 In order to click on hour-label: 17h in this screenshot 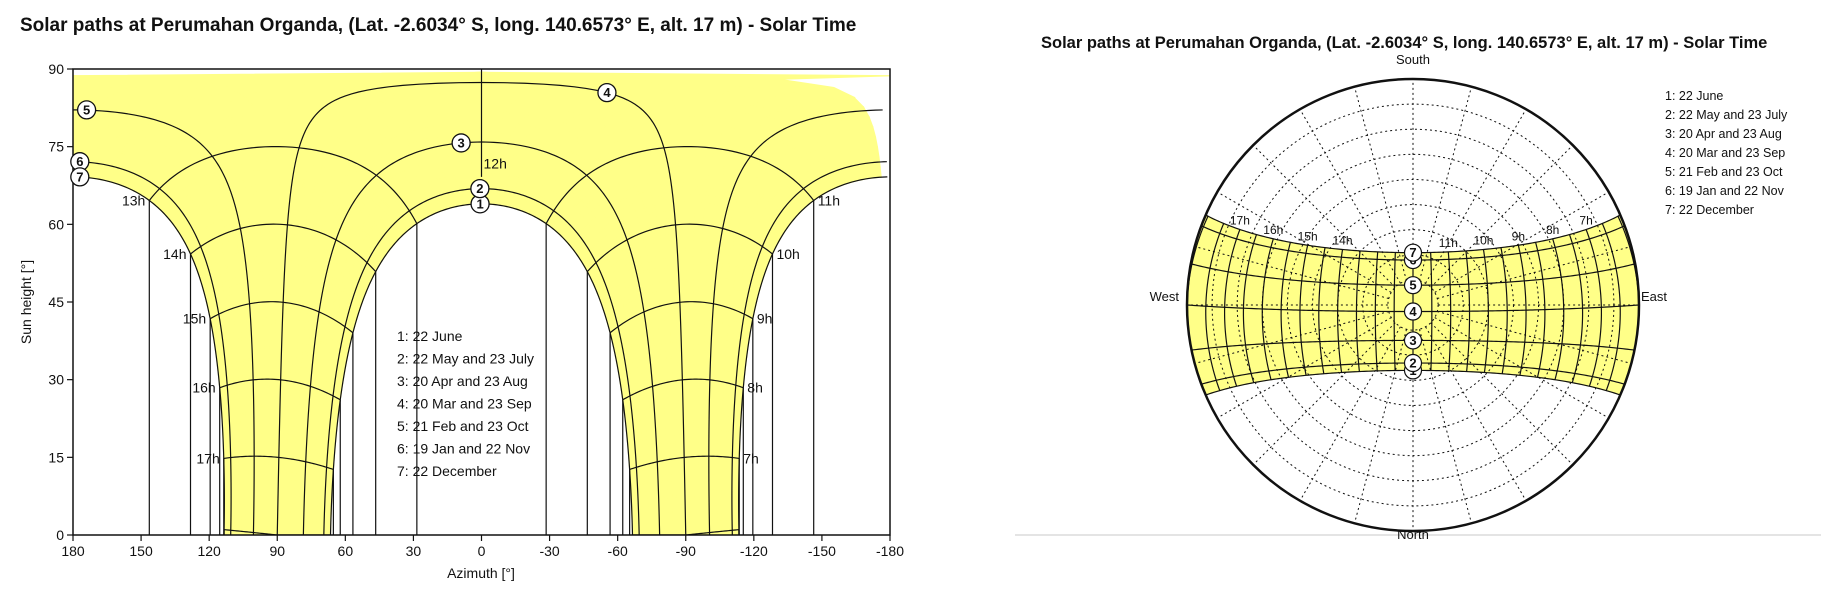, I will do `click(1240, 220)`.